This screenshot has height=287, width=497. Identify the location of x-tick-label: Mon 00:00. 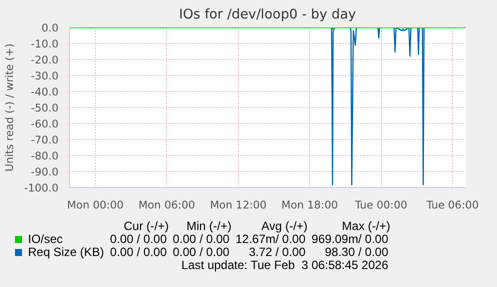
(95, 205).